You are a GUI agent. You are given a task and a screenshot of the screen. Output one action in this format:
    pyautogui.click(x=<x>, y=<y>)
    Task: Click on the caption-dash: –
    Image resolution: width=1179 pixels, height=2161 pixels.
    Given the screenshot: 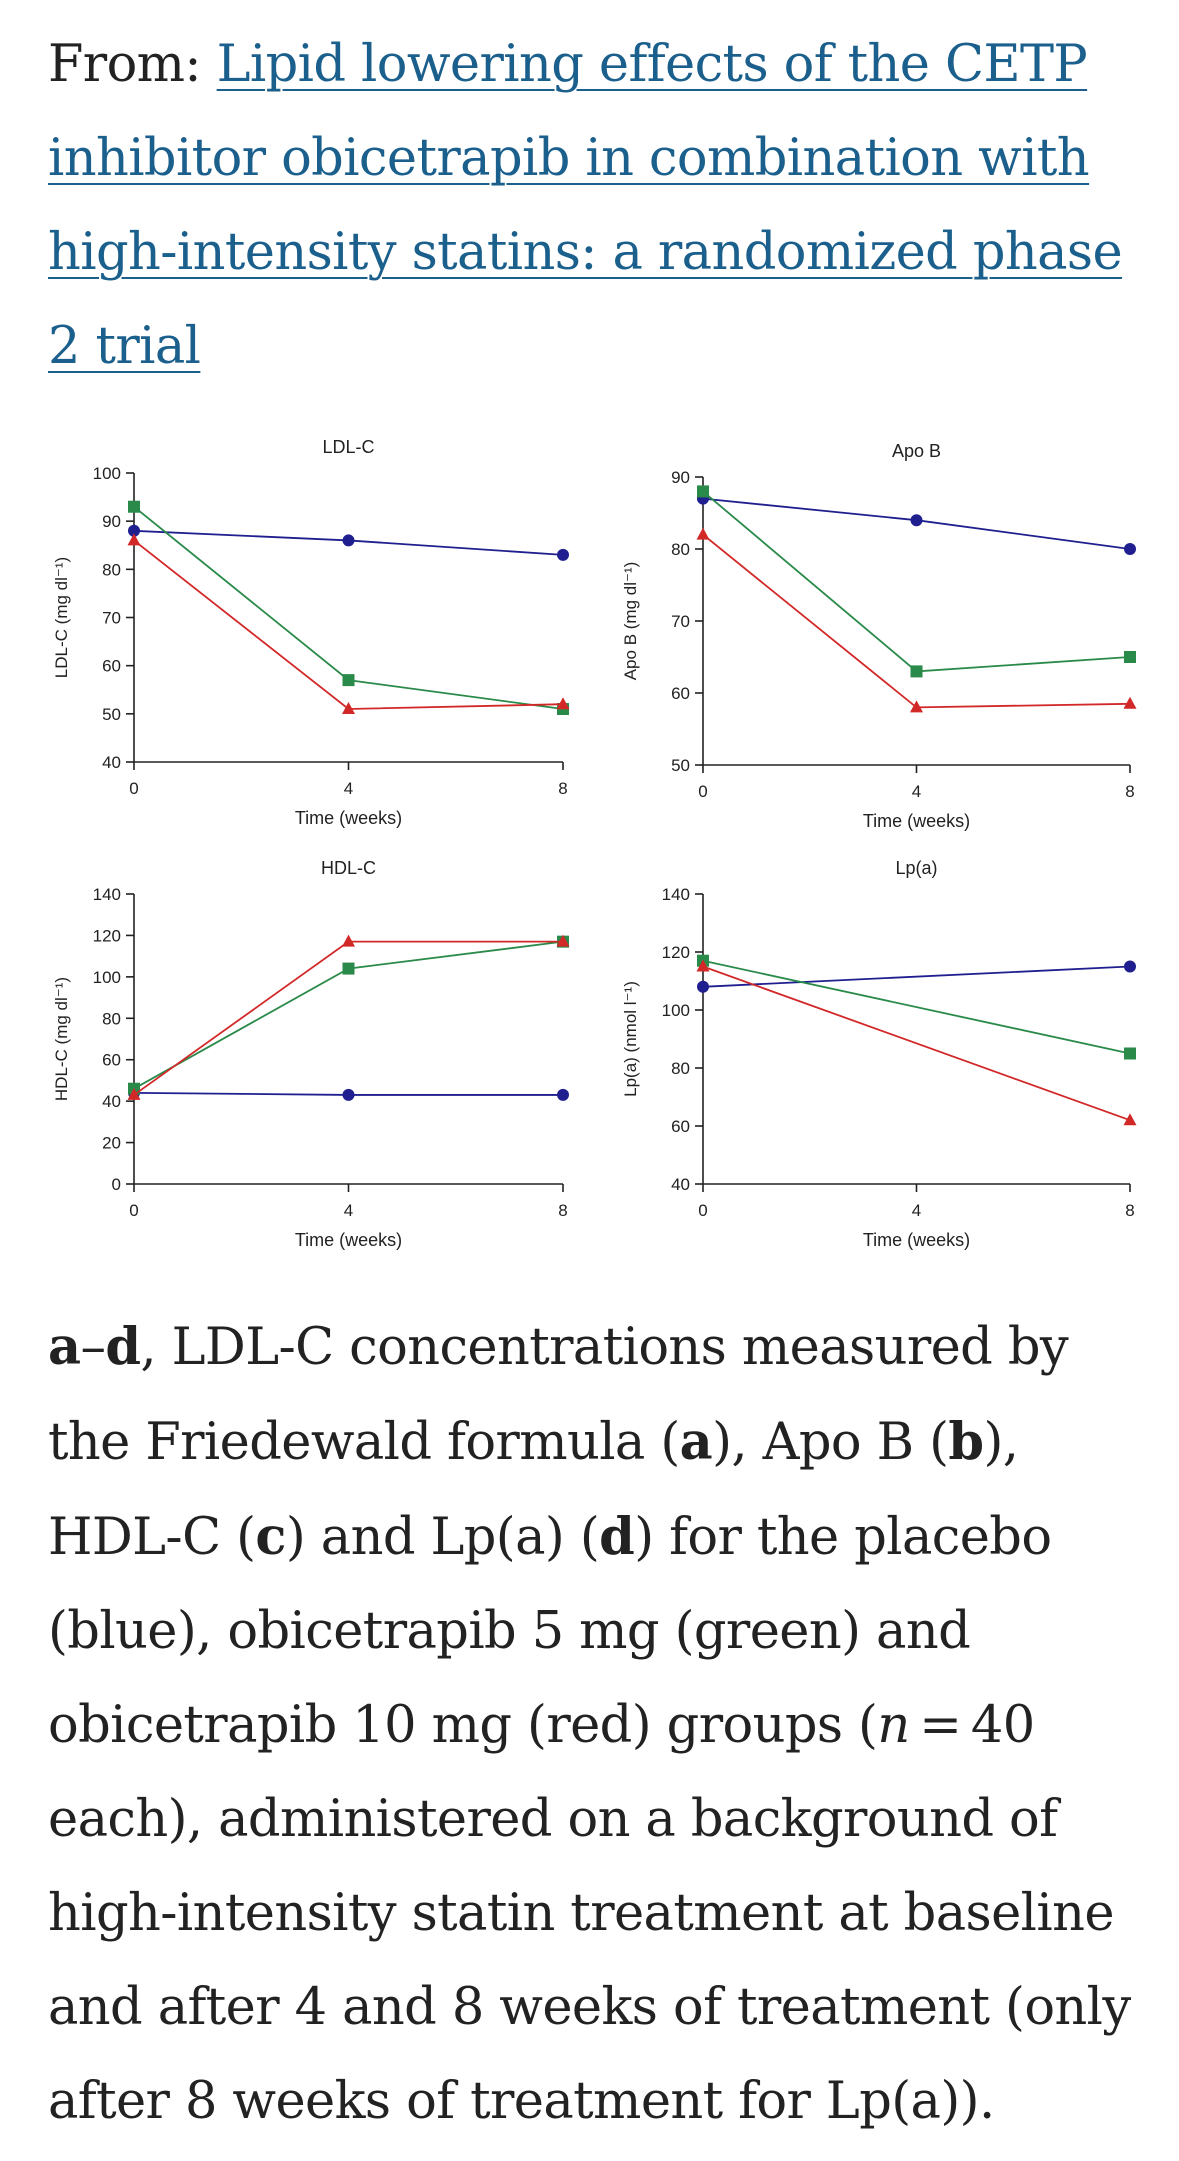 What is the action you would take?
    pyautogui.click(x=93, y=1347)
    